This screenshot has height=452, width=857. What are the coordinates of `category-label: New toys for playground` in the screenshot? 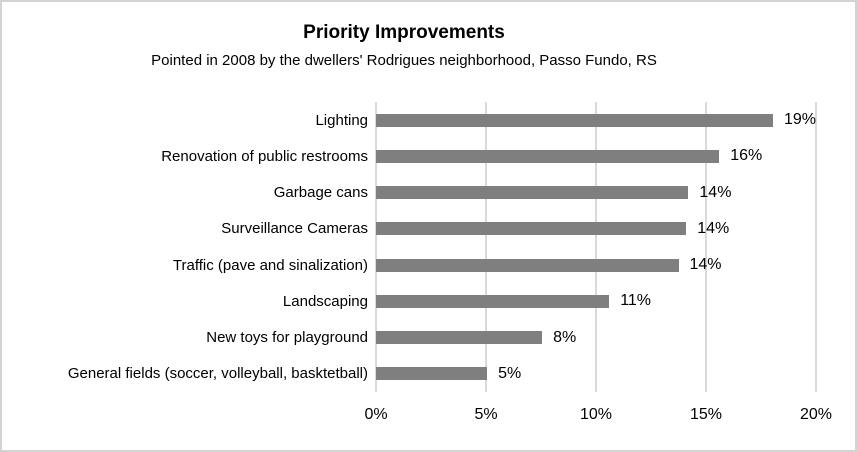 It's located at (287, 338).